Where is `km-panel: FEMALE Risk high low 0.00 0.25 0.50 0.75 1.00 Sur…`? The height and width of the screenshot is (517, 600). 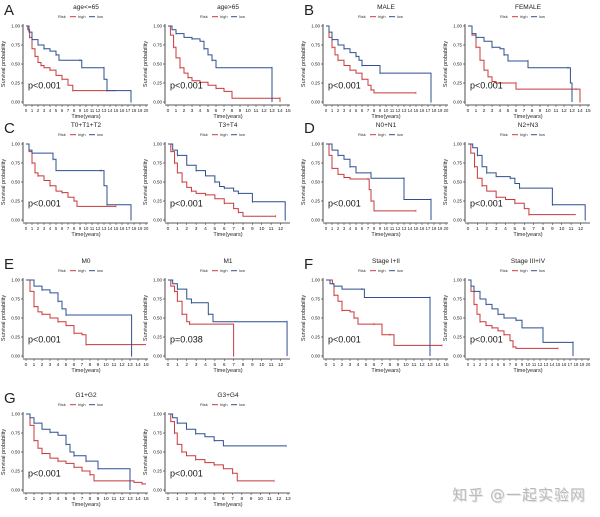
km-panel: FEMALE Risk high low 0.00 0.25 0.50 0.75 1.00 Sur… is located at coordinates (517, 62).